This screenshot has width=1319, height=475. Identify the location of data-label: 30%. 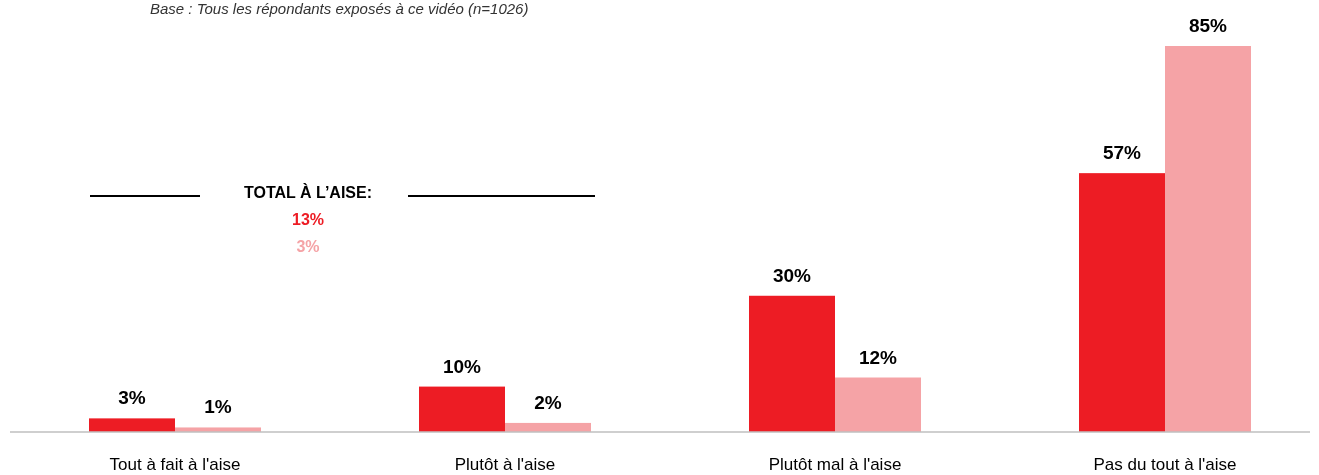
(792, 275).